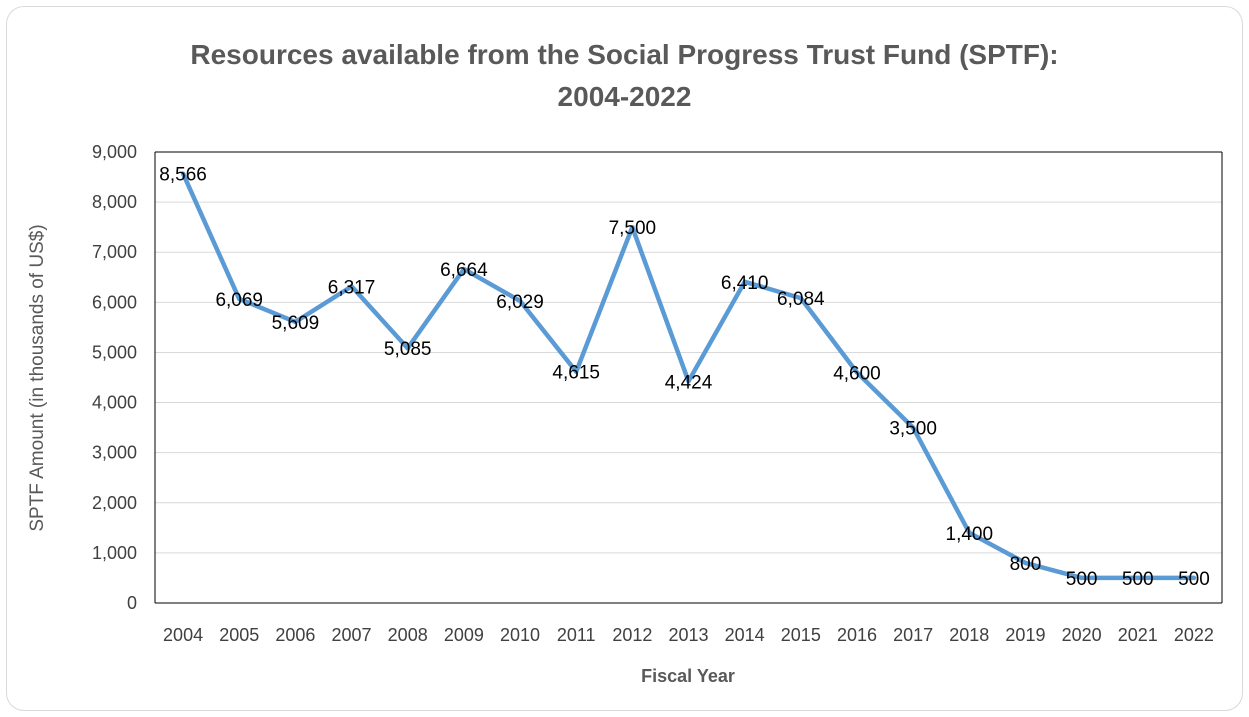  I want to click on x-tick-label: 2013, so click(688, 635).